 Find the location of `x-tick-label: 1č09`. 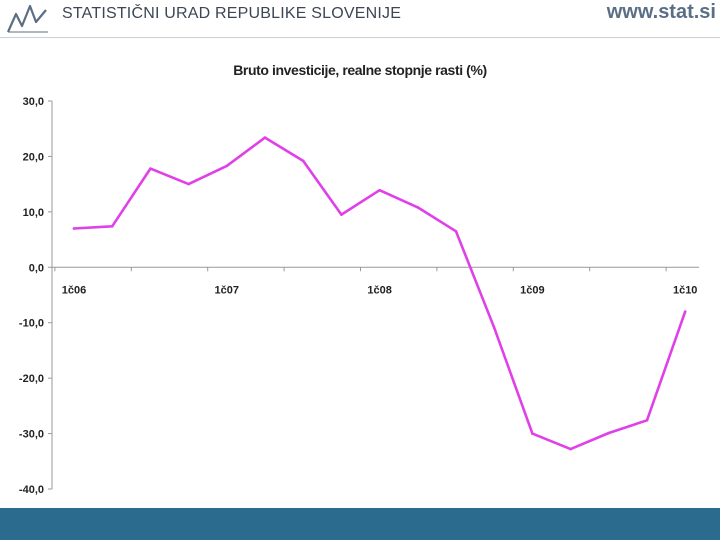

x-tick-label: 1č09 is located at coordinates (532, 290).